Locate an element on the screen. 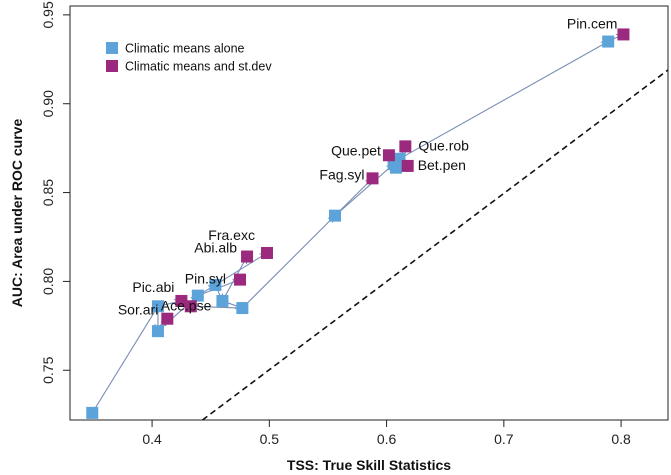 This screenshot has height=475, width=671. y-axis-title: AUC: Area under ROC curve is located at coordinates (17, 213).